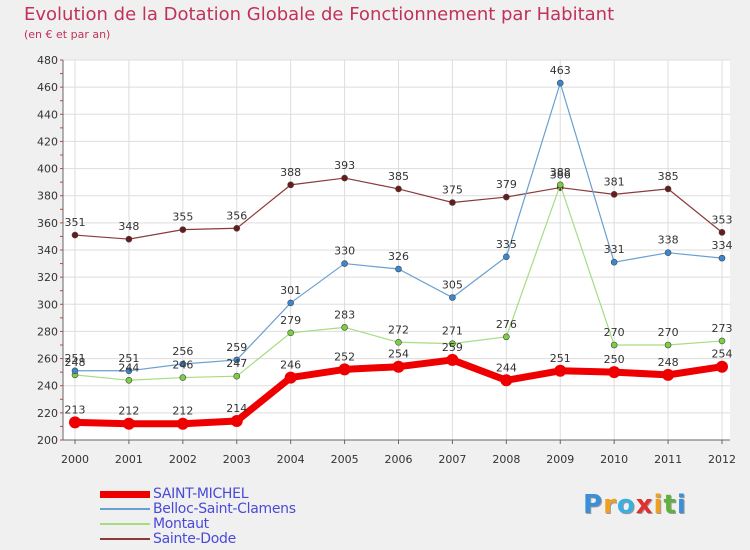 This screenshot has height=550, width=750. What do you see at coordinates (610, 505) in the screenshot?
I see `logo-letter: r` at bounding box center [610, 505].